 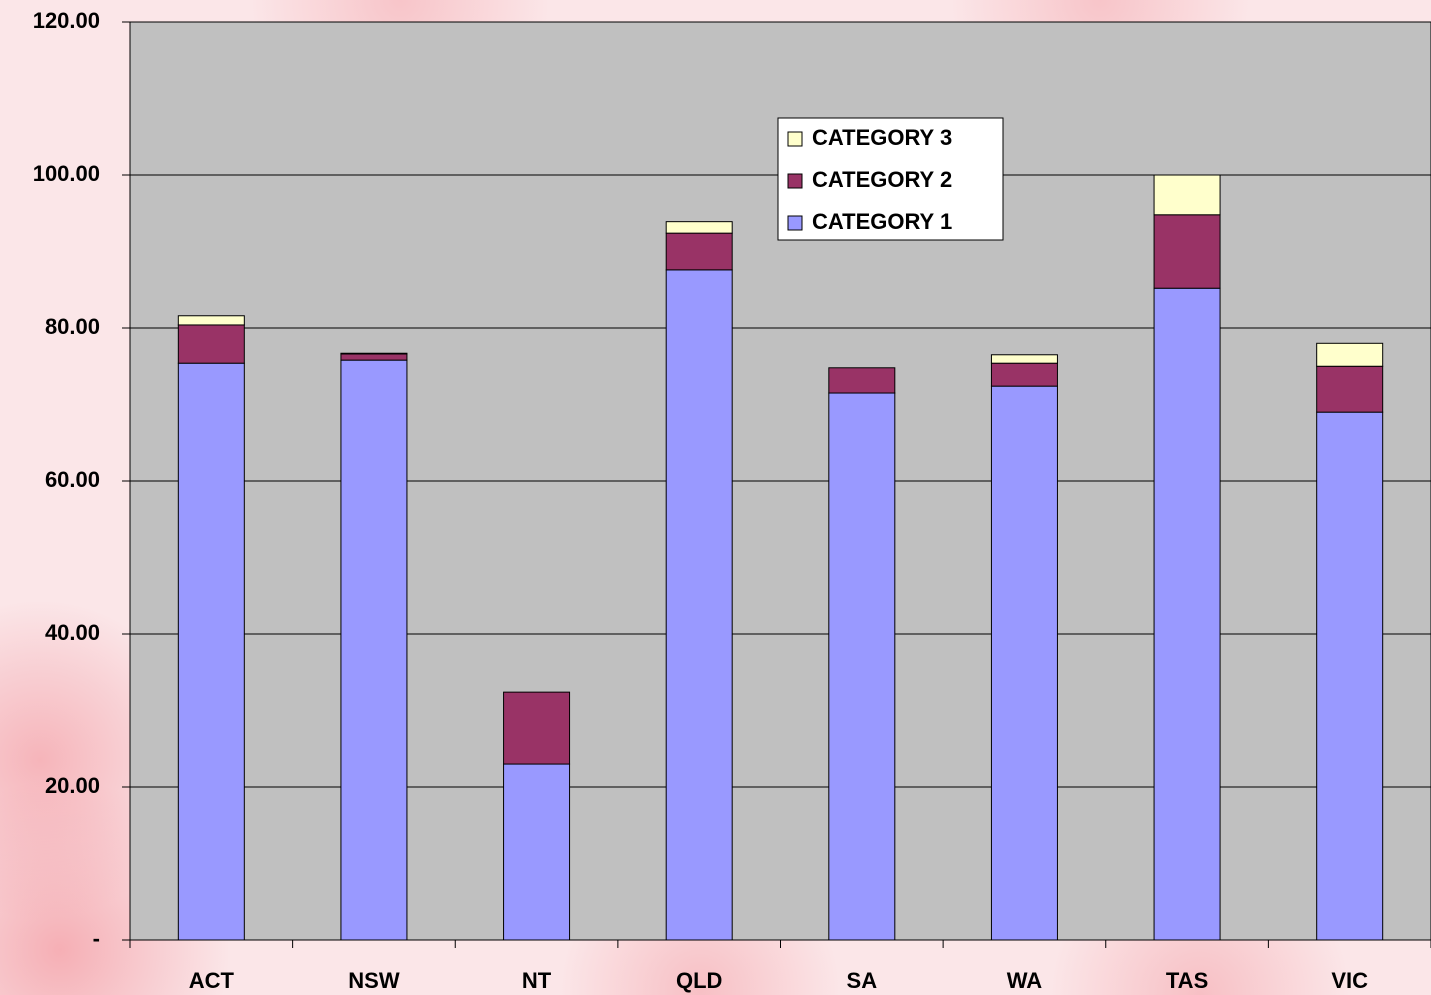 I want to click on x-tick-label: SA, so click(x=862, y=980).